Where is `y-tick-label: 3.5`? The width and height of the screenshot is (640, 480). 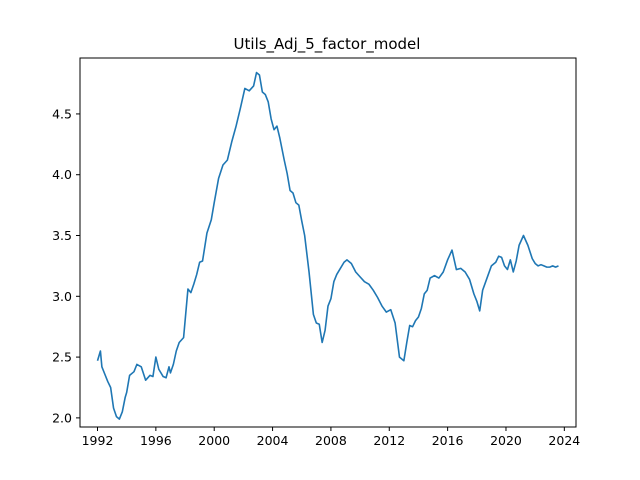 y-tick-label: 3.5 is located at coordinates (62, 235).